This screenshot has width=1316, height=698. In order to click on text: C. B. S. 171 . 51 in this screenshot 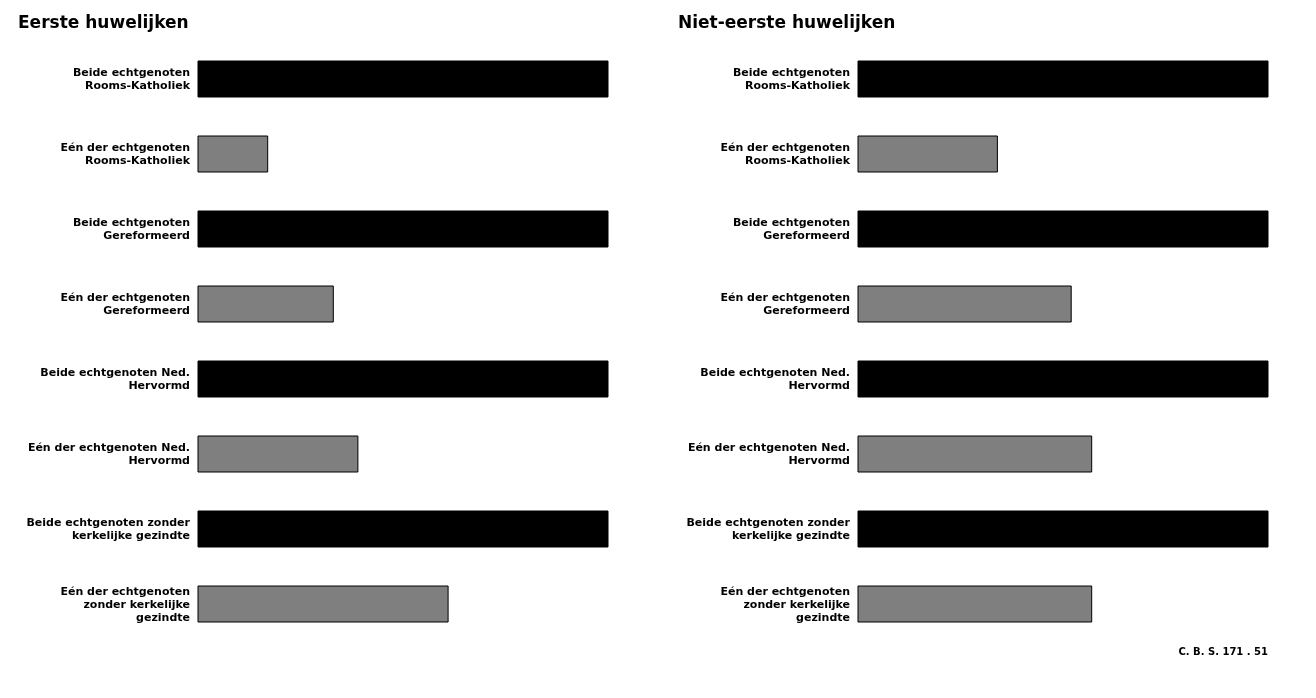, I will do `click(1222, 651)`.